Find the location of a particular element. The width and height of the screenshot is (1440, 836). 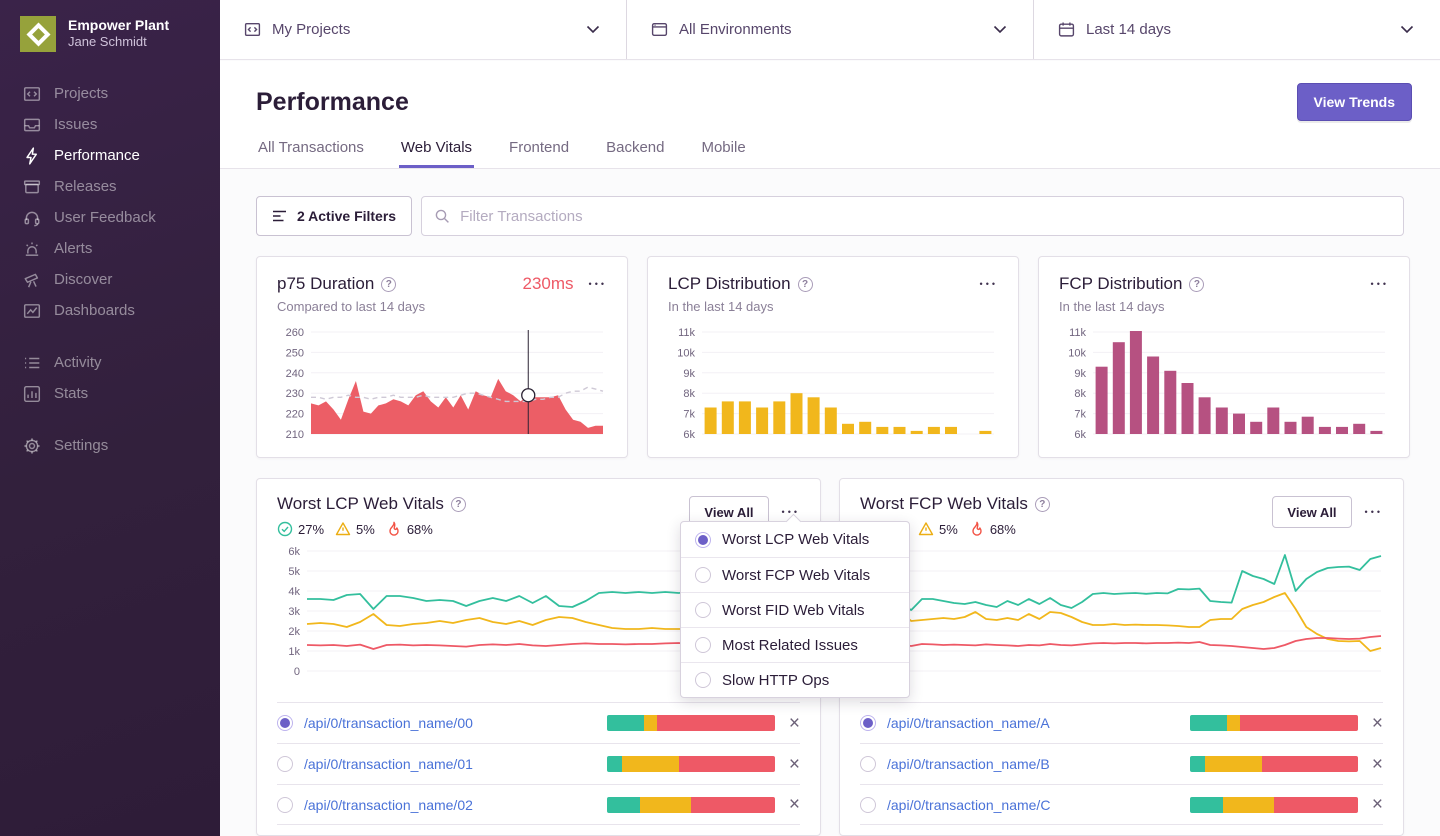

sidebar-item-discover: Discover is located at coordinates (110, 279).